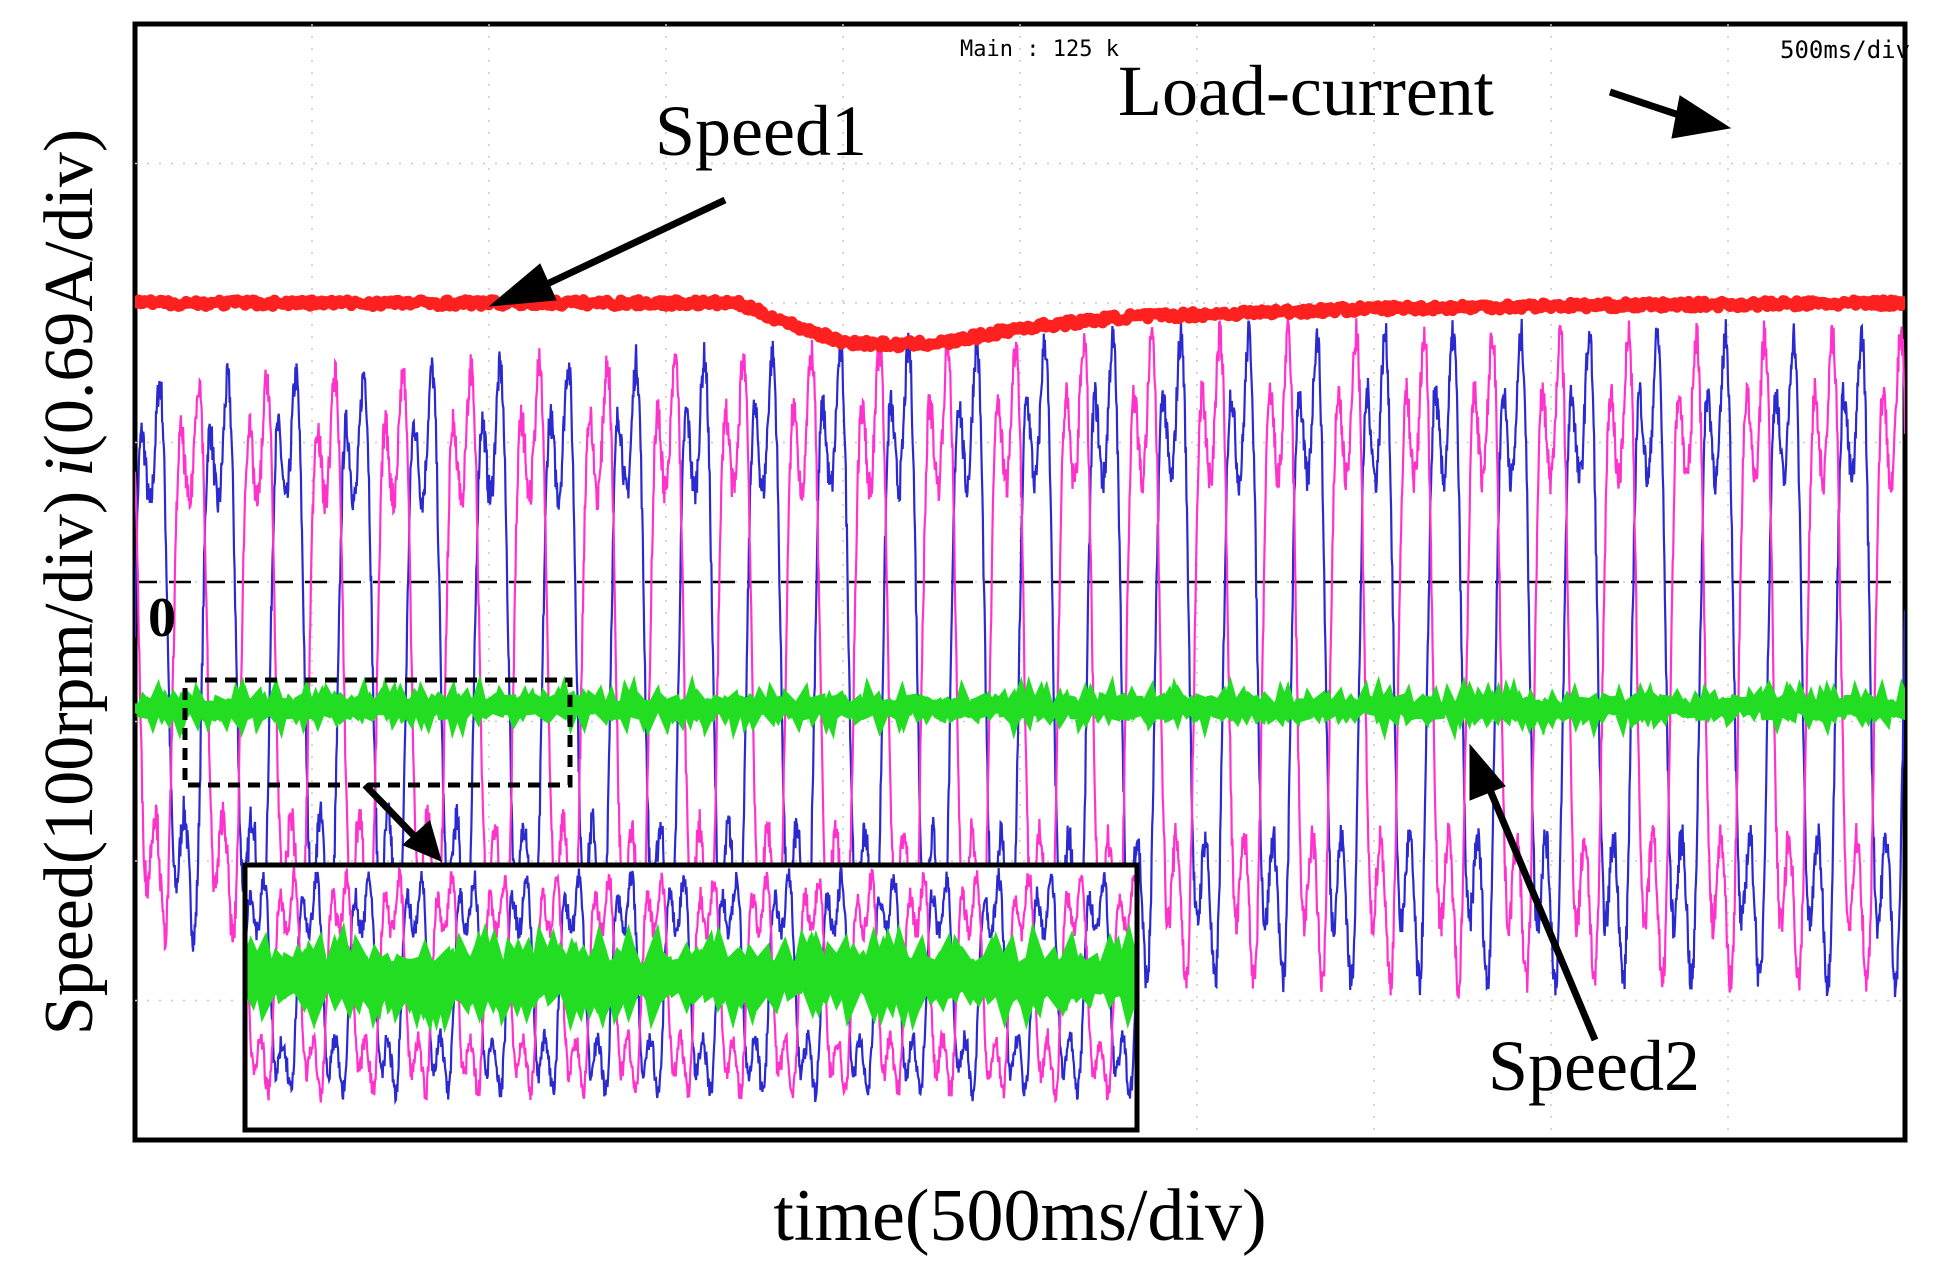 The width and height of the screenshot is (1956, 1276). What do you see at coordinates (522, 285) in the screenshot?
I see `arrow-speed1-head` at bounding box center [522, 285].